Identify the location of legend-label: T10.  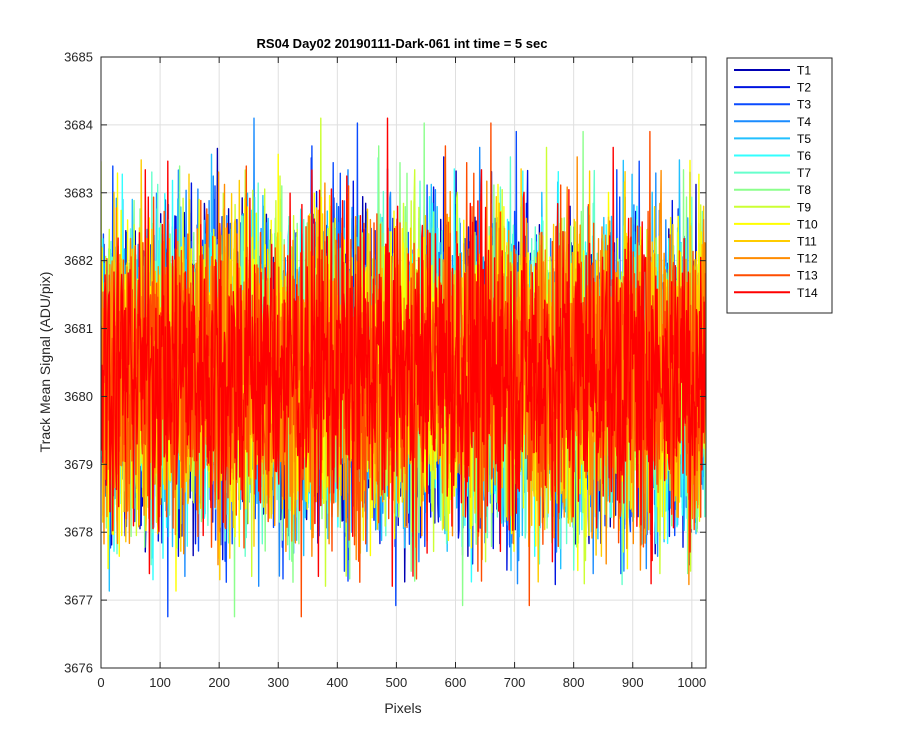
(807, 224).